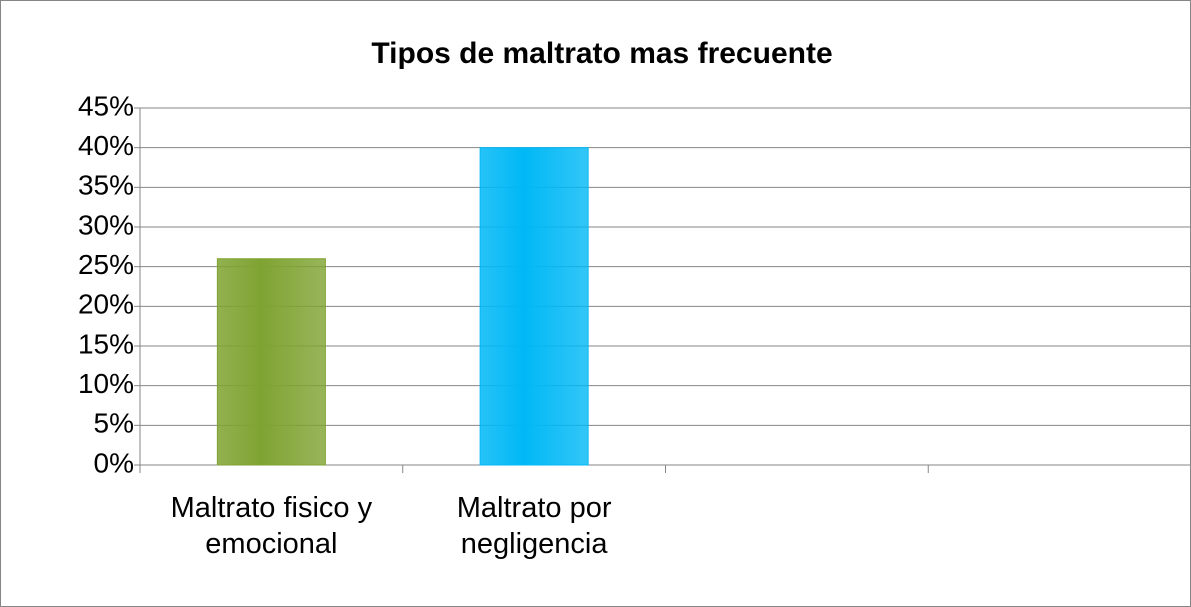  Describe the element at coordinates (601, 53) in the screenshot. I see `chart-title: Tipos de maltrato mas frecuente` at that location.